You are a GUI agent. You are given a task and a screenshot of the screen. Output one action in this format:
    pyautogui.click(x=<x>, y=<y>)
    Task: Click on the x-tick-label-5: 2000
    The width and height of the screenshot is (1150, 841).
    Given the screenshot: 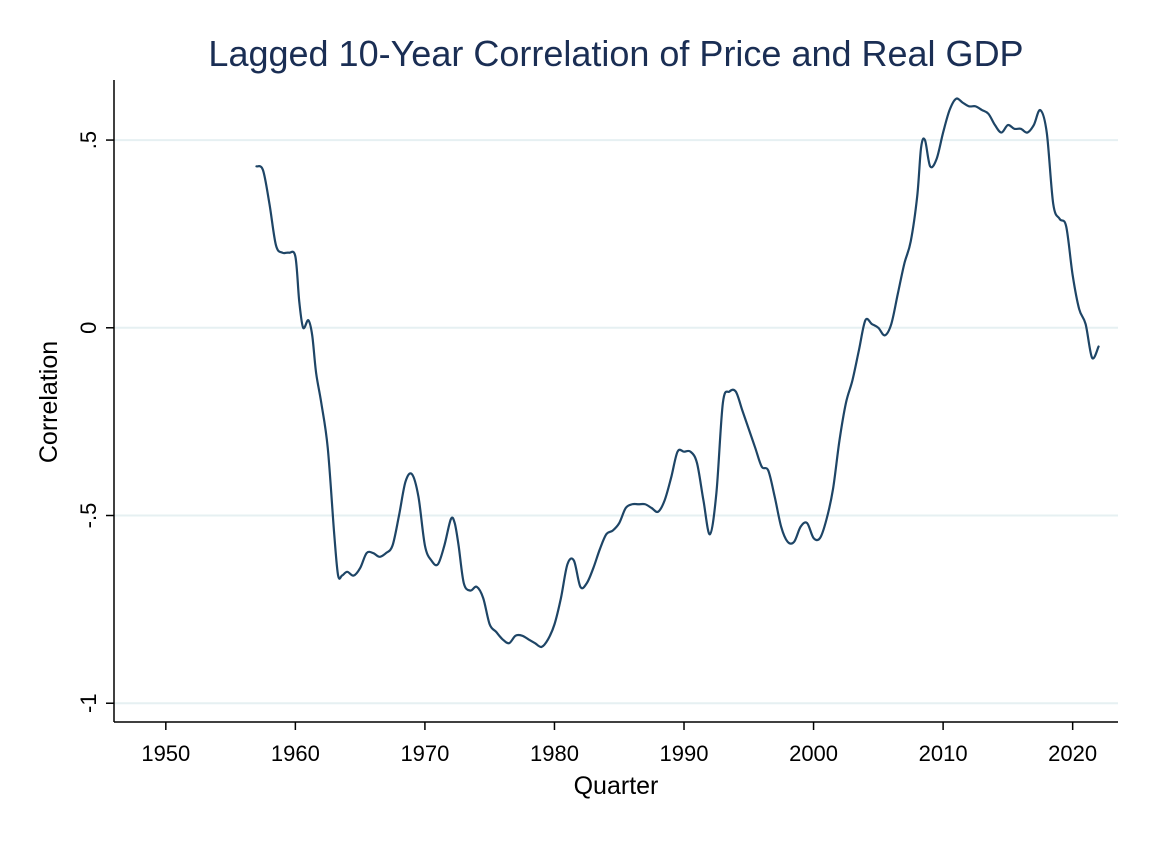 What is the action you would take?
    pyautogui.click(x=813, y=753)
    